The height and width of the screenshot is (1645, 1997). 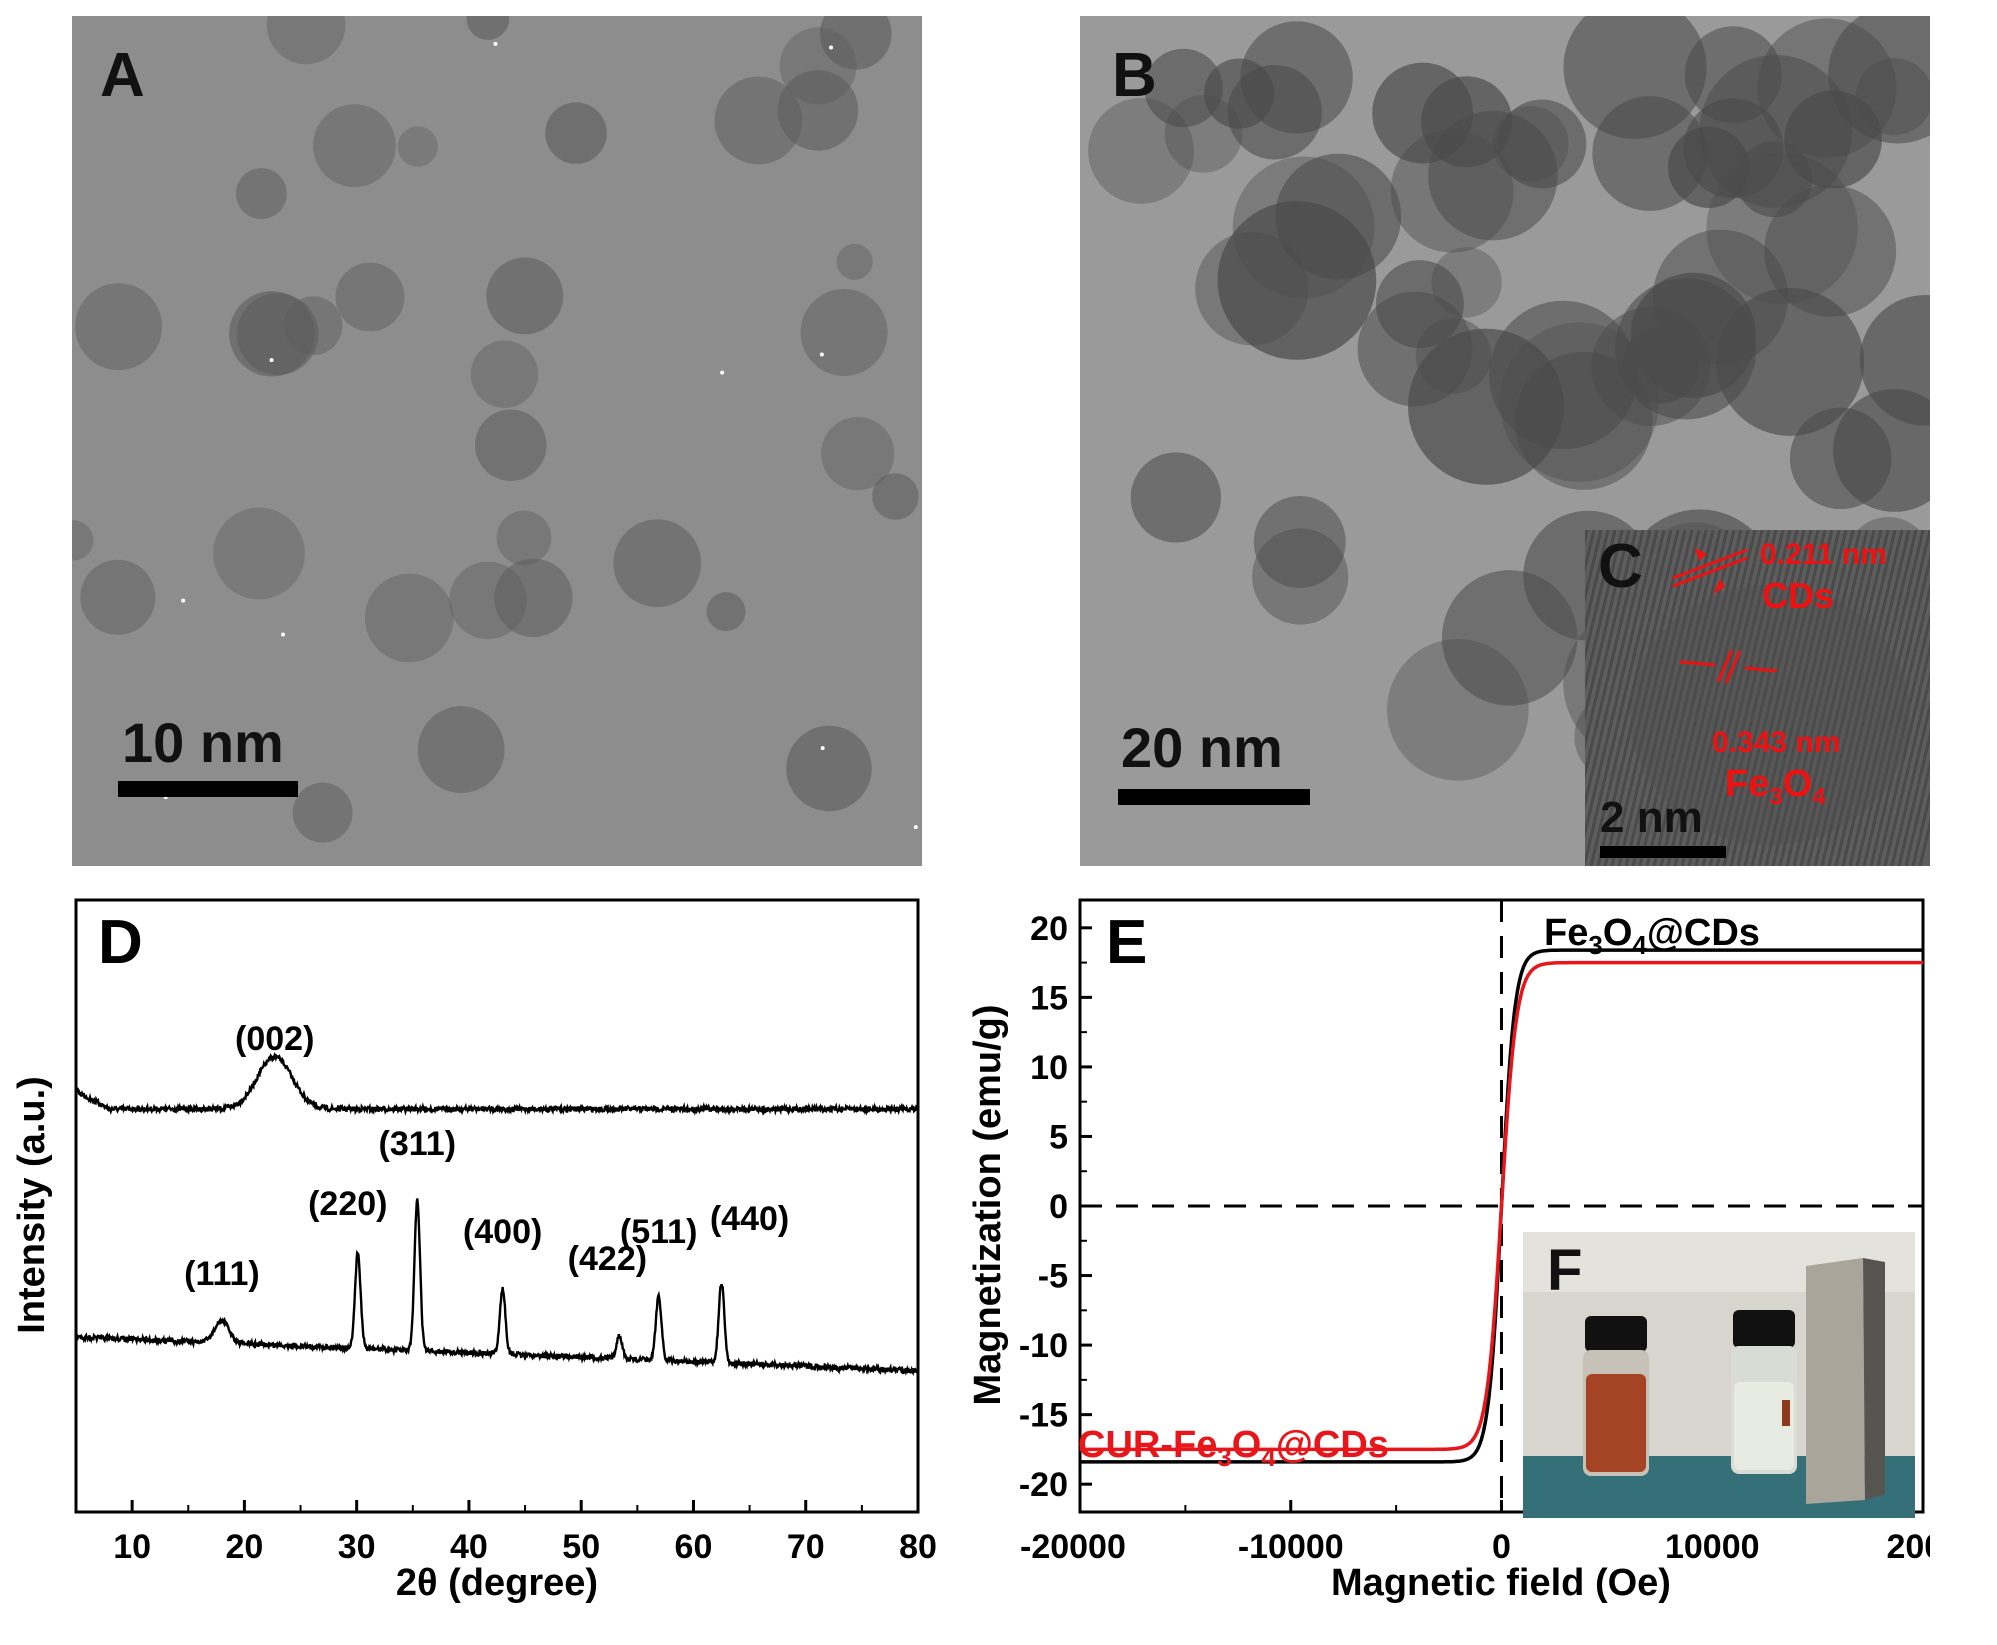 I want to click on y-tick-label: 0, so click(x=1058, y=1207).